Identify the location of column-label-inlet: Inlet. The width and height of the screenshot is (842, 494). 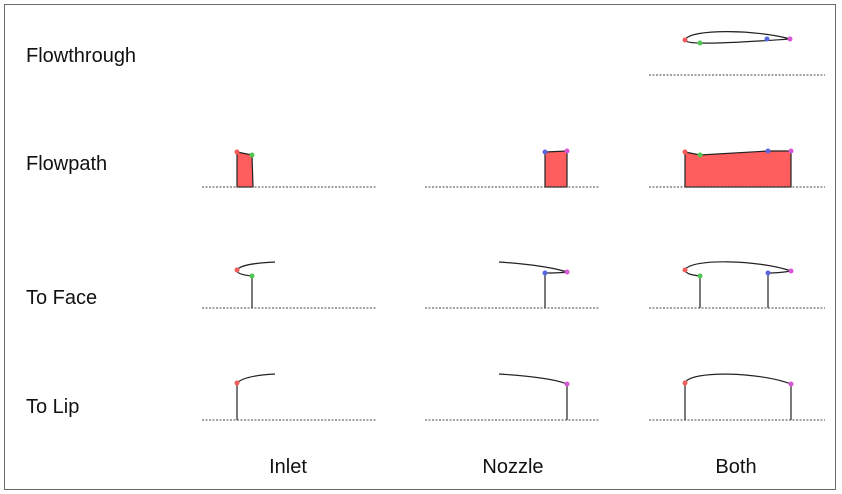
(288, 467).